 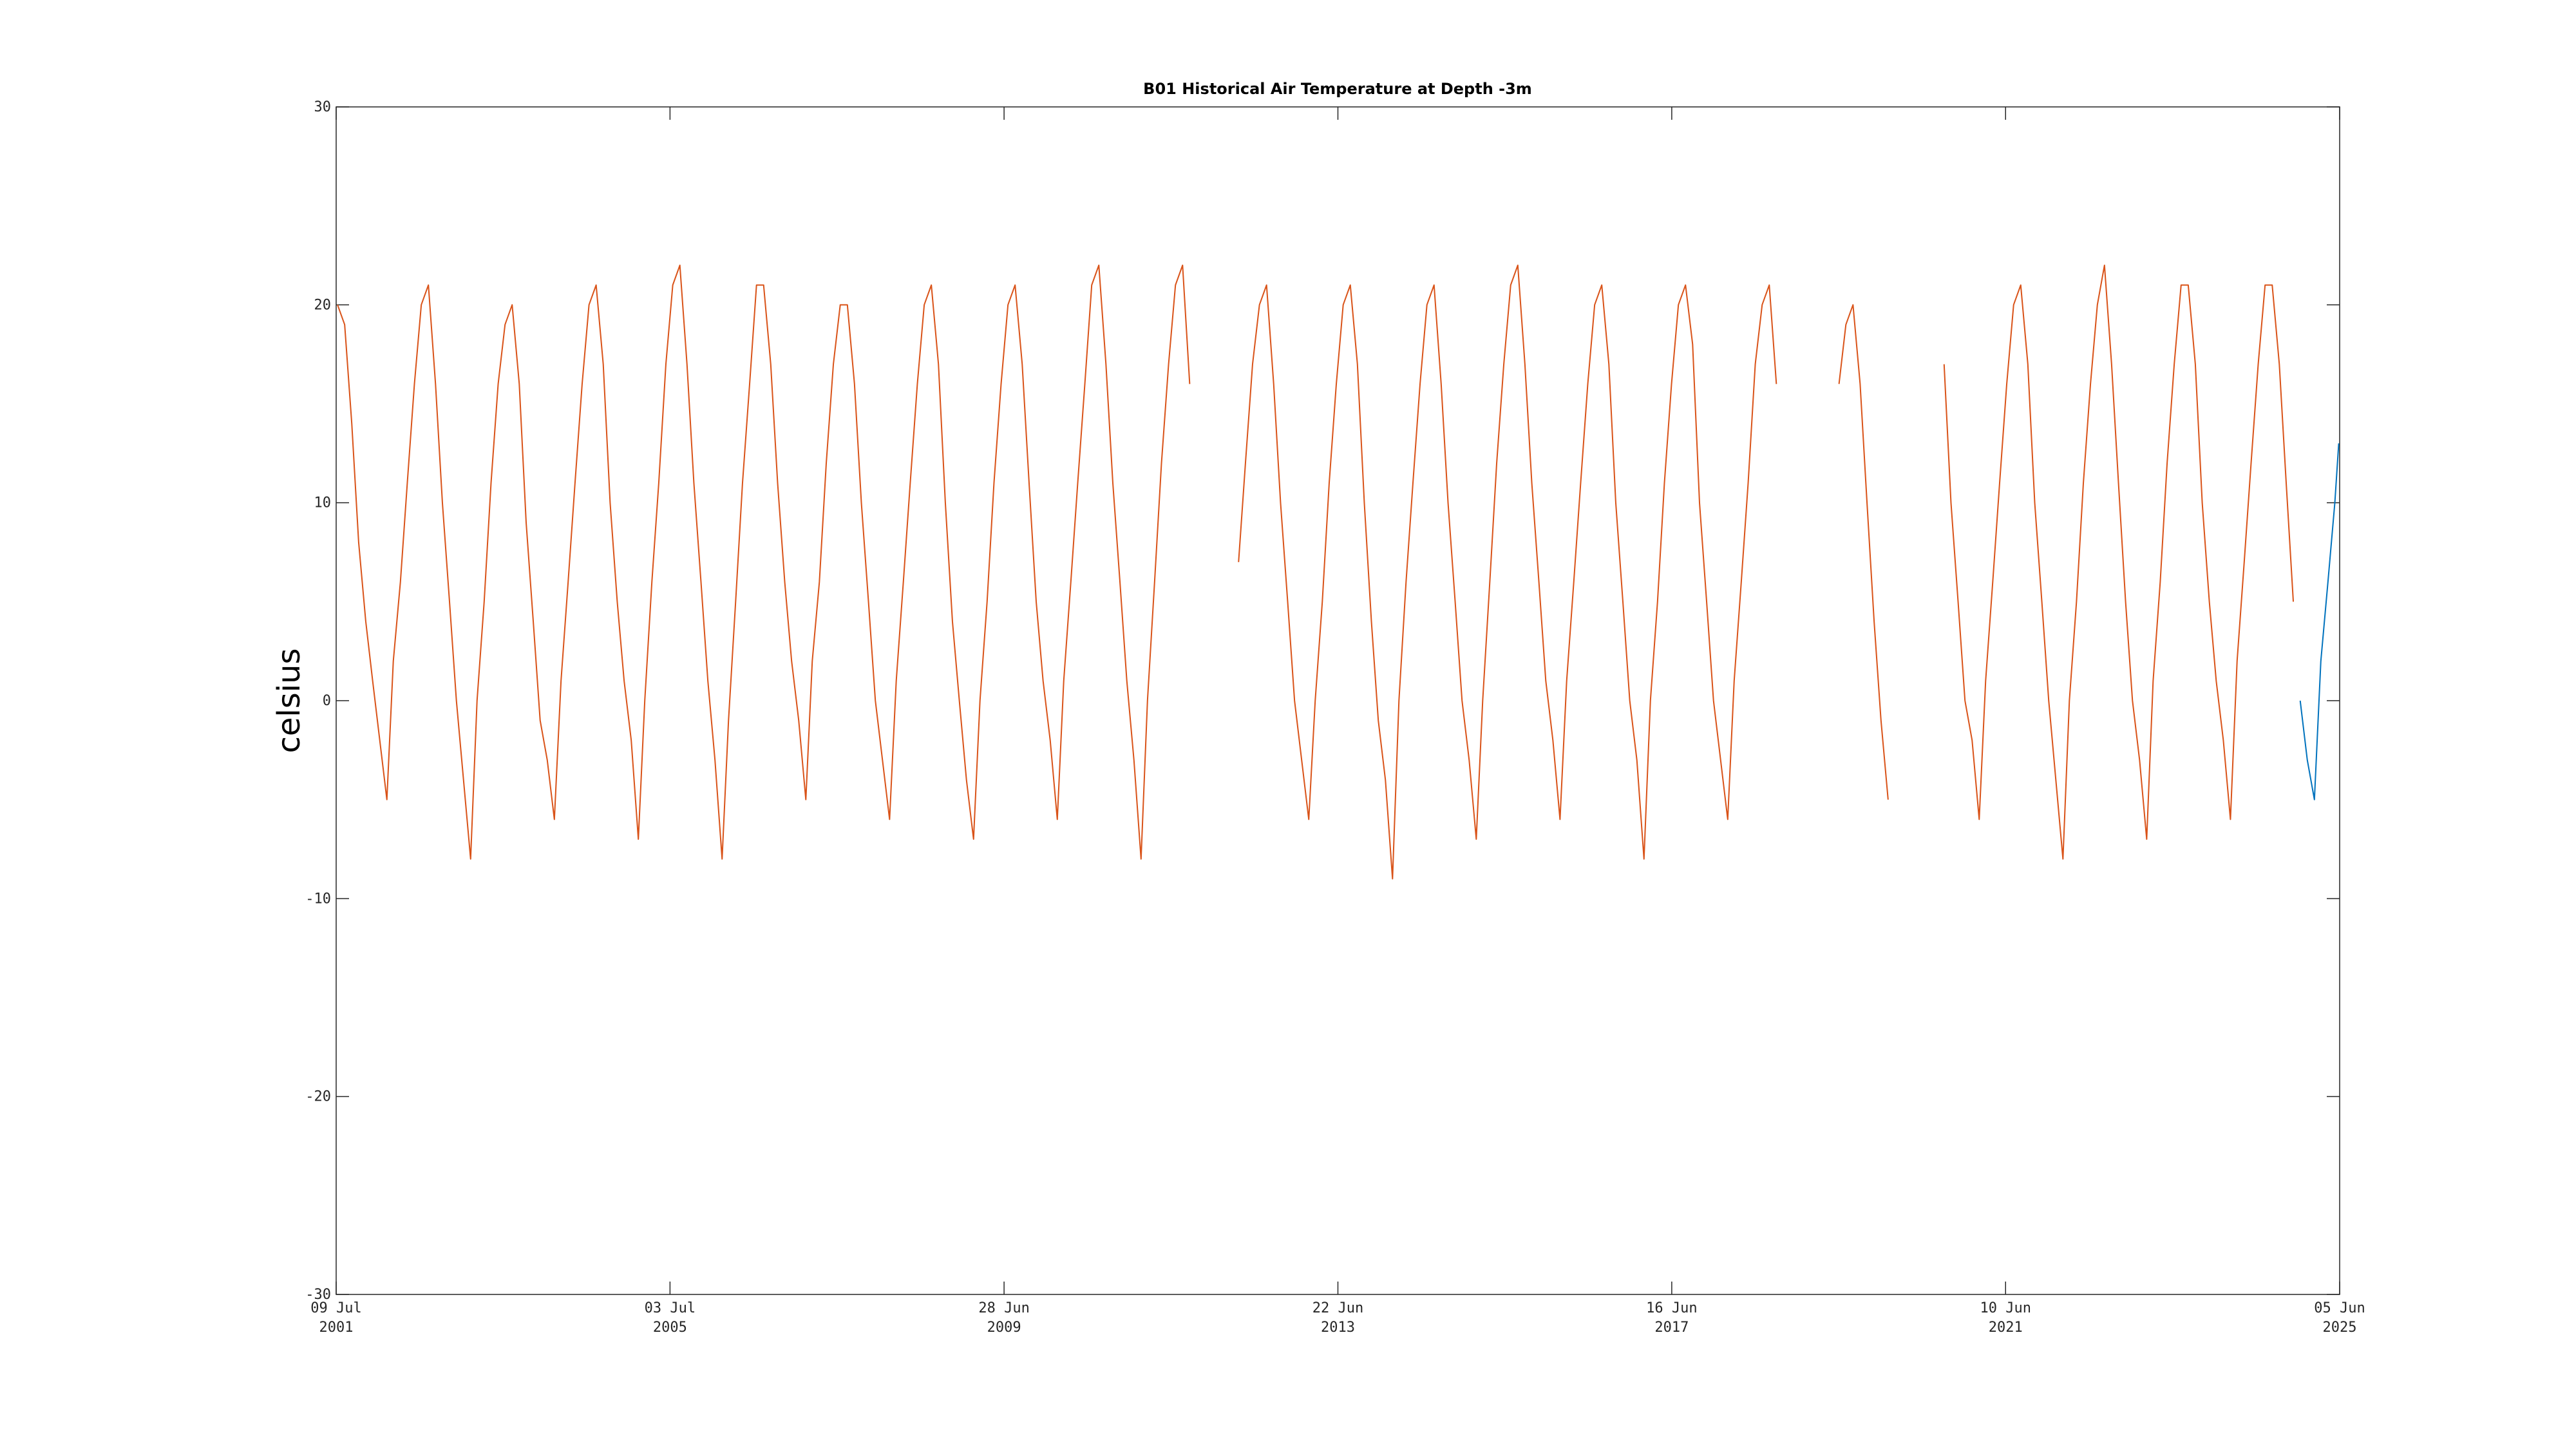 I want to click on x-tick-label: 03 Jul, so click(x=670, y=1308).